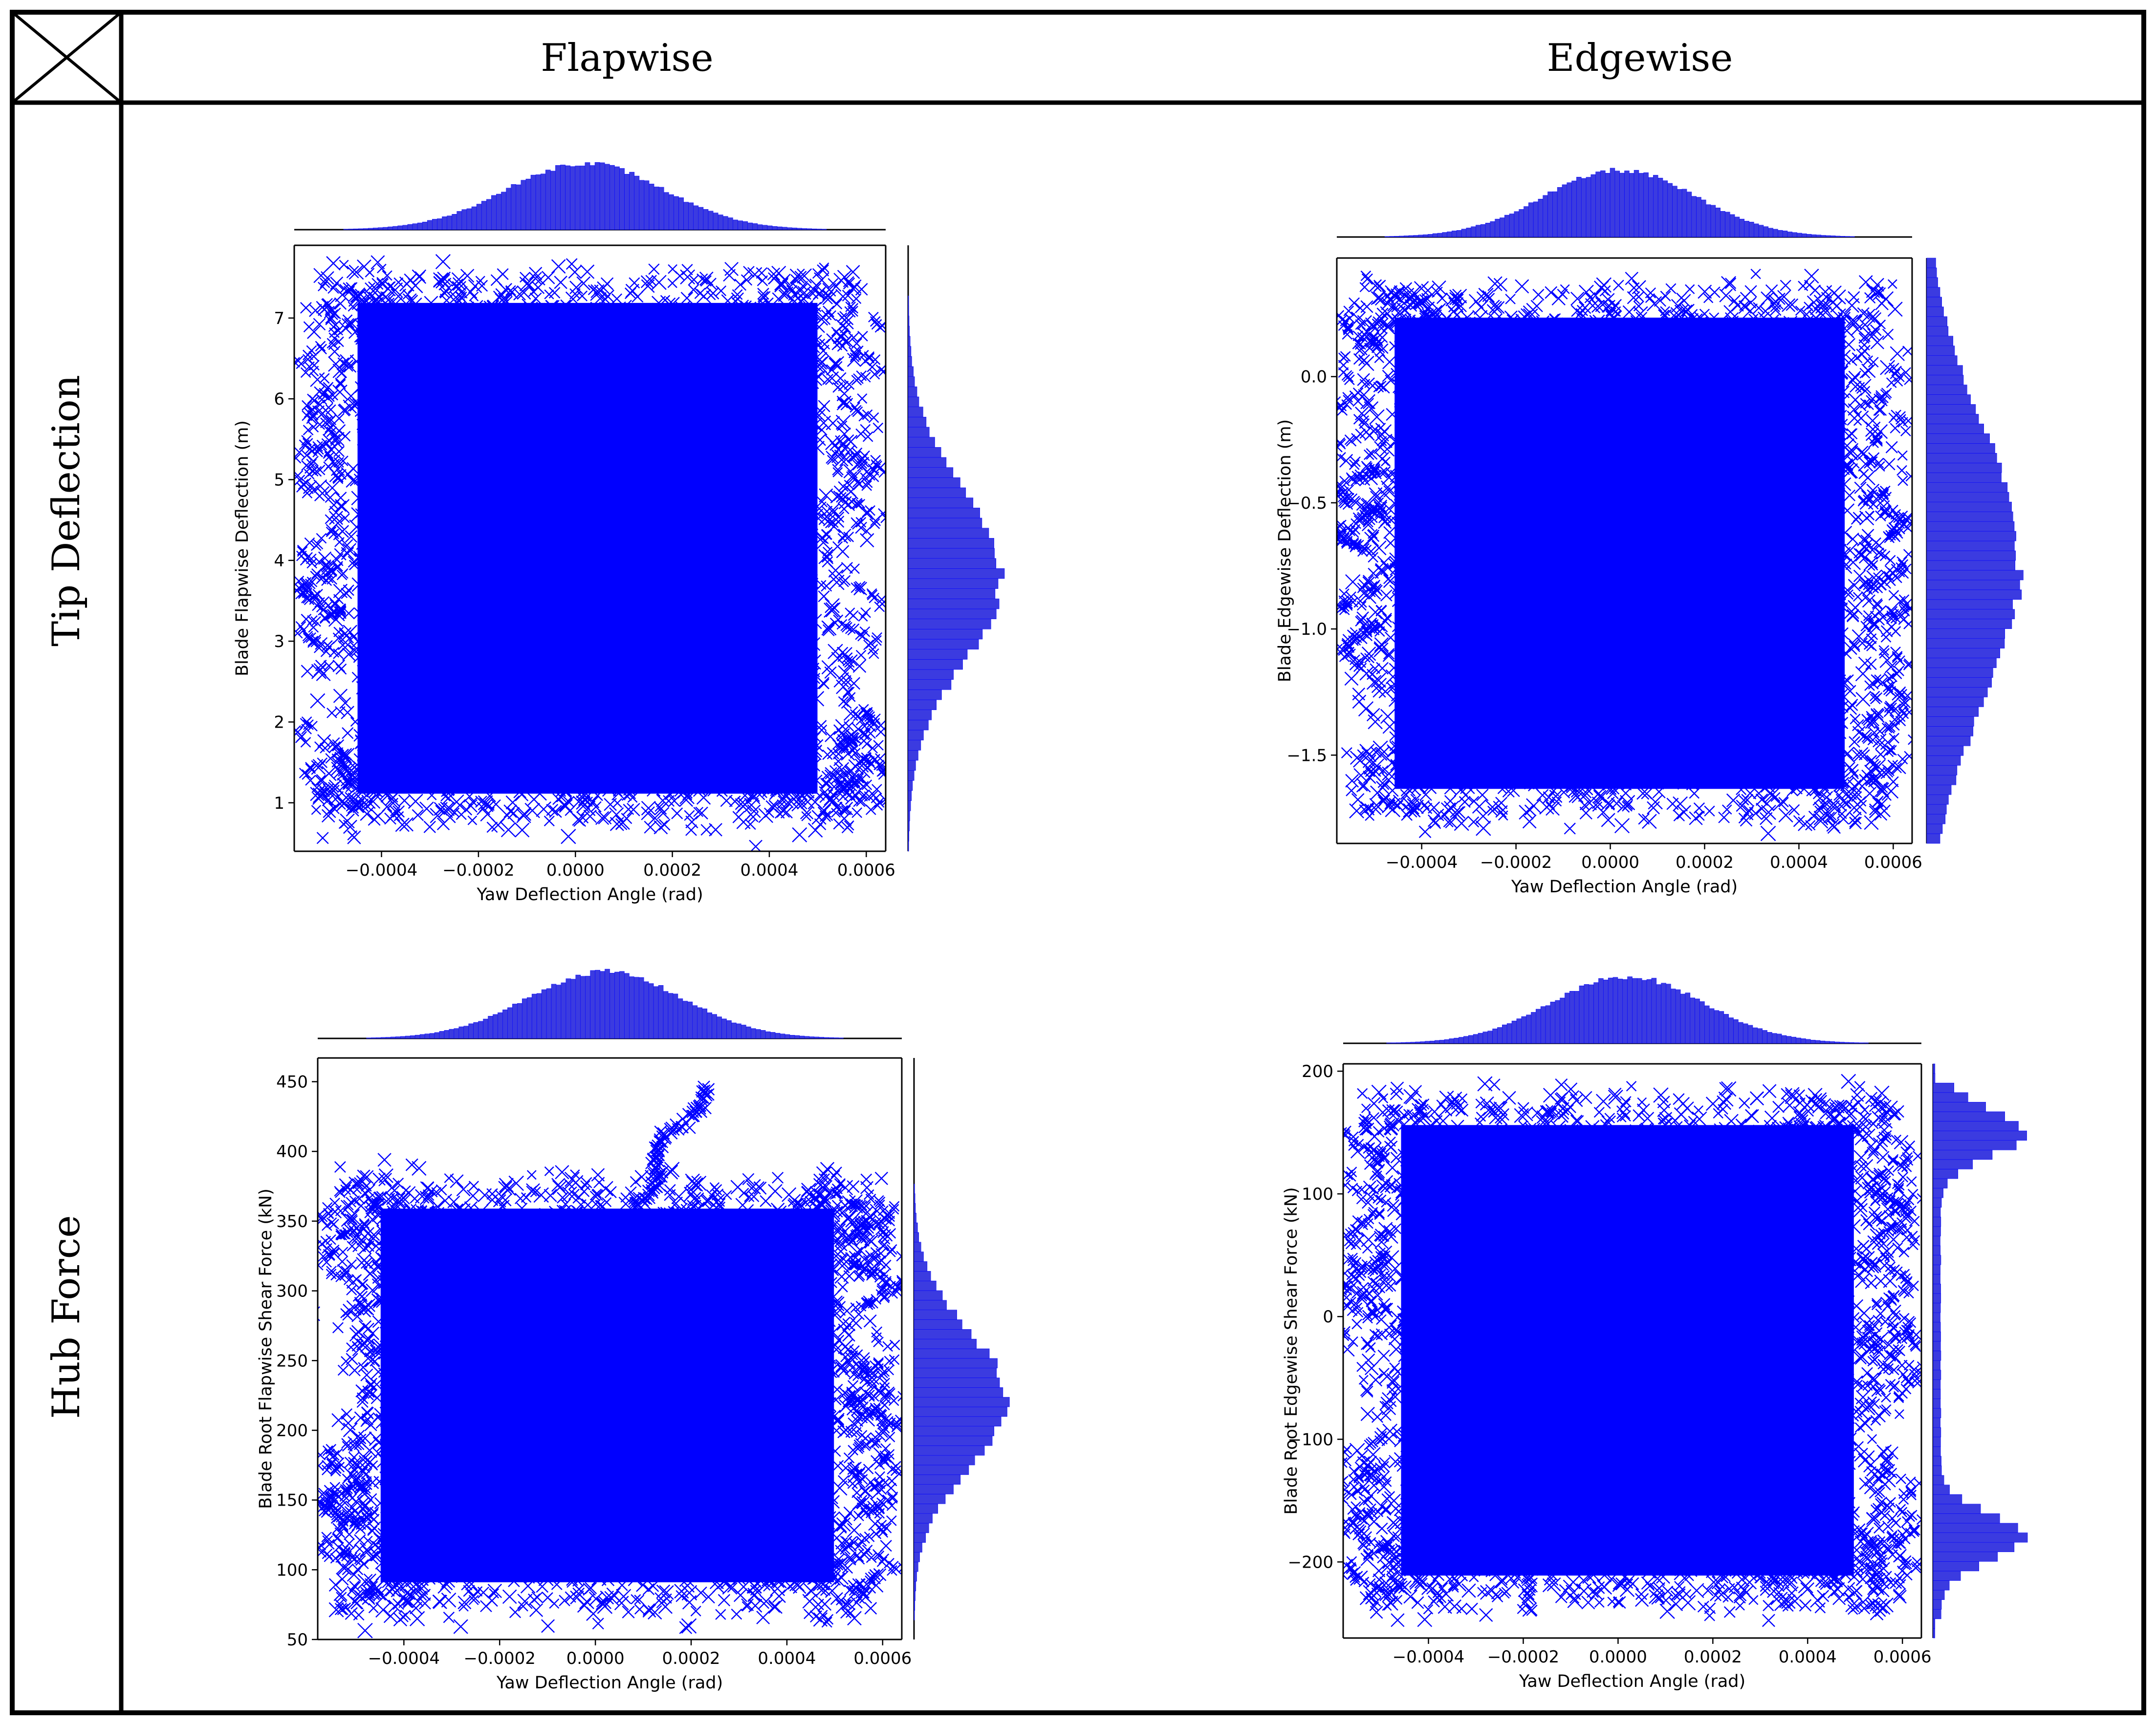 This screenshot has height=1725, width=2156. I want to click on x-tick-label: 0.0000, so click(1618, 1657).